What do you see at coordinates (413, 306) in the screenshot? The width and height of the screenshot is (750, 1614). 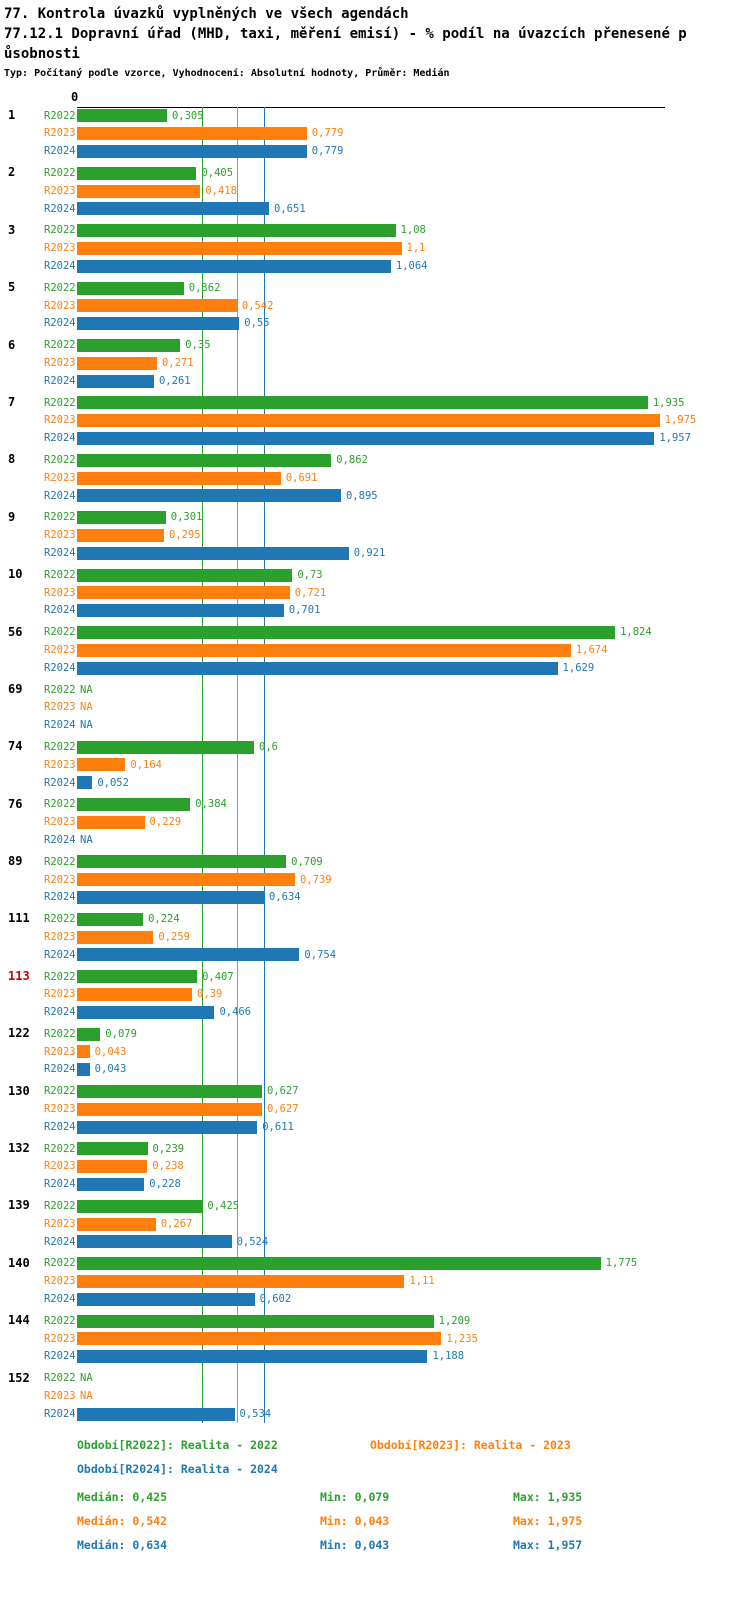 I see `bar-plot-area: 0,542` at bounding box center [413, 306].